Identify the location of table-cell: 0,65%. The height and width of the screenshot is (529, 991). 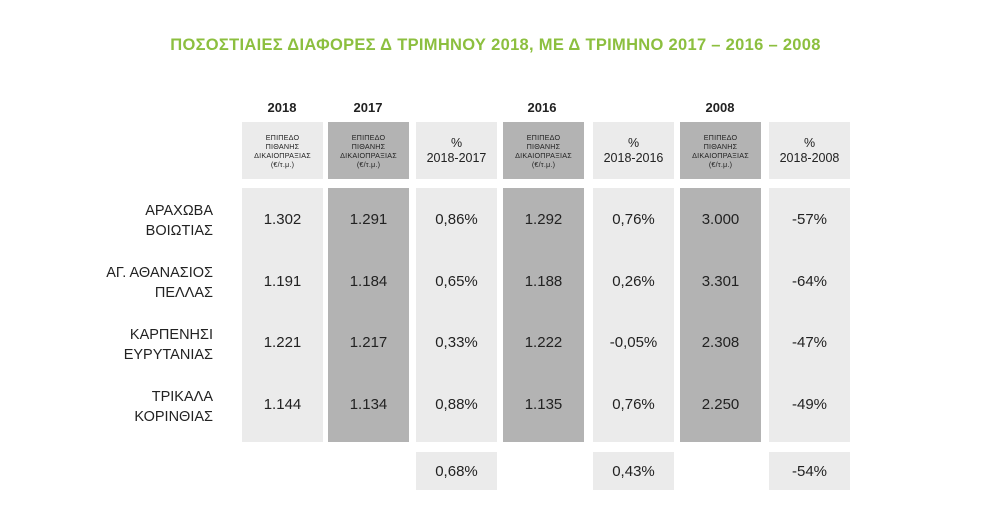
(456, 281).